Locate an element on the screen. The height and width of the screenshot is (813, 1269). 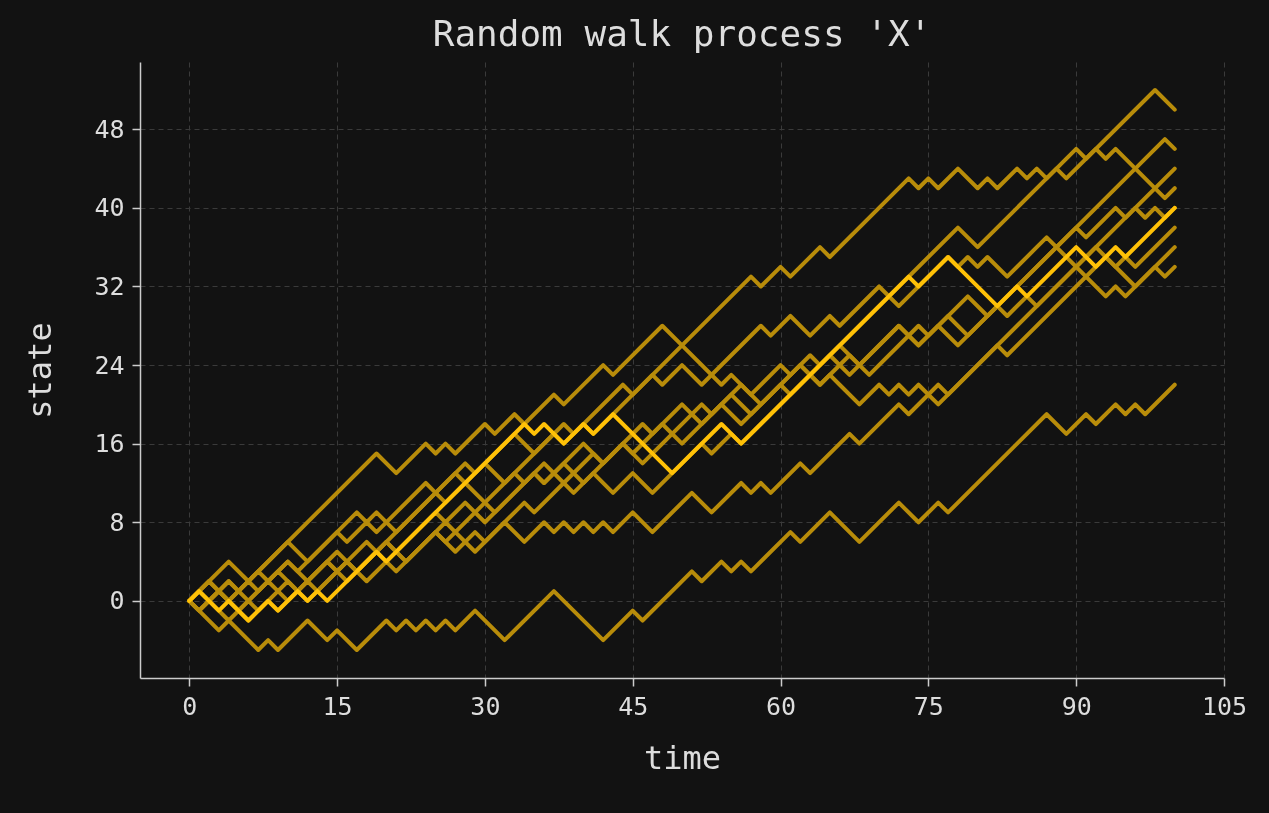
y-tick-label: 48 is located at coordinates (109, 129).